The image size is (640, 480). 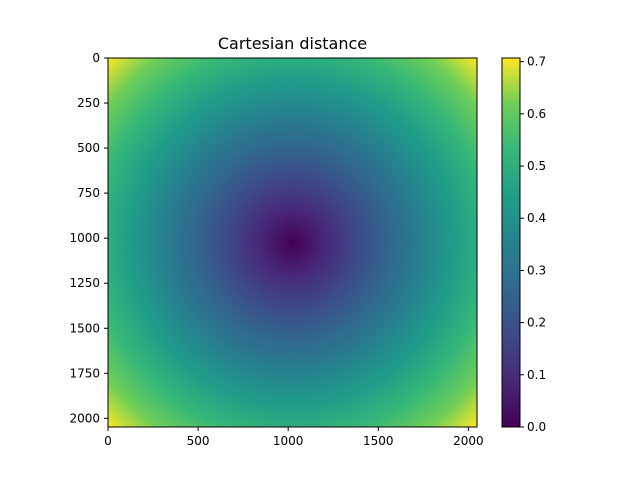 I want to click on y-tick-label: 1250, so click(x=84, y=283).